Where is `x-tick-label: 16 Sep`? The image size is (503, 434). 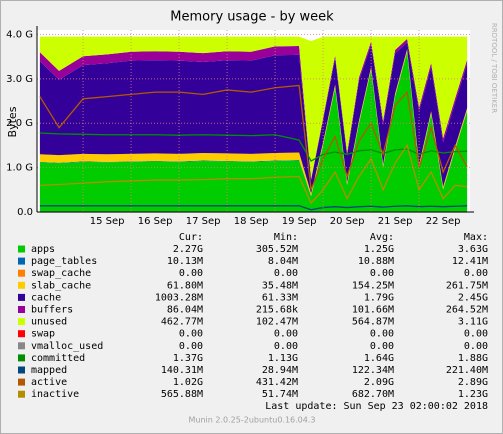
x-tick-label: 16 Sep is located at coordinates (155, 221).